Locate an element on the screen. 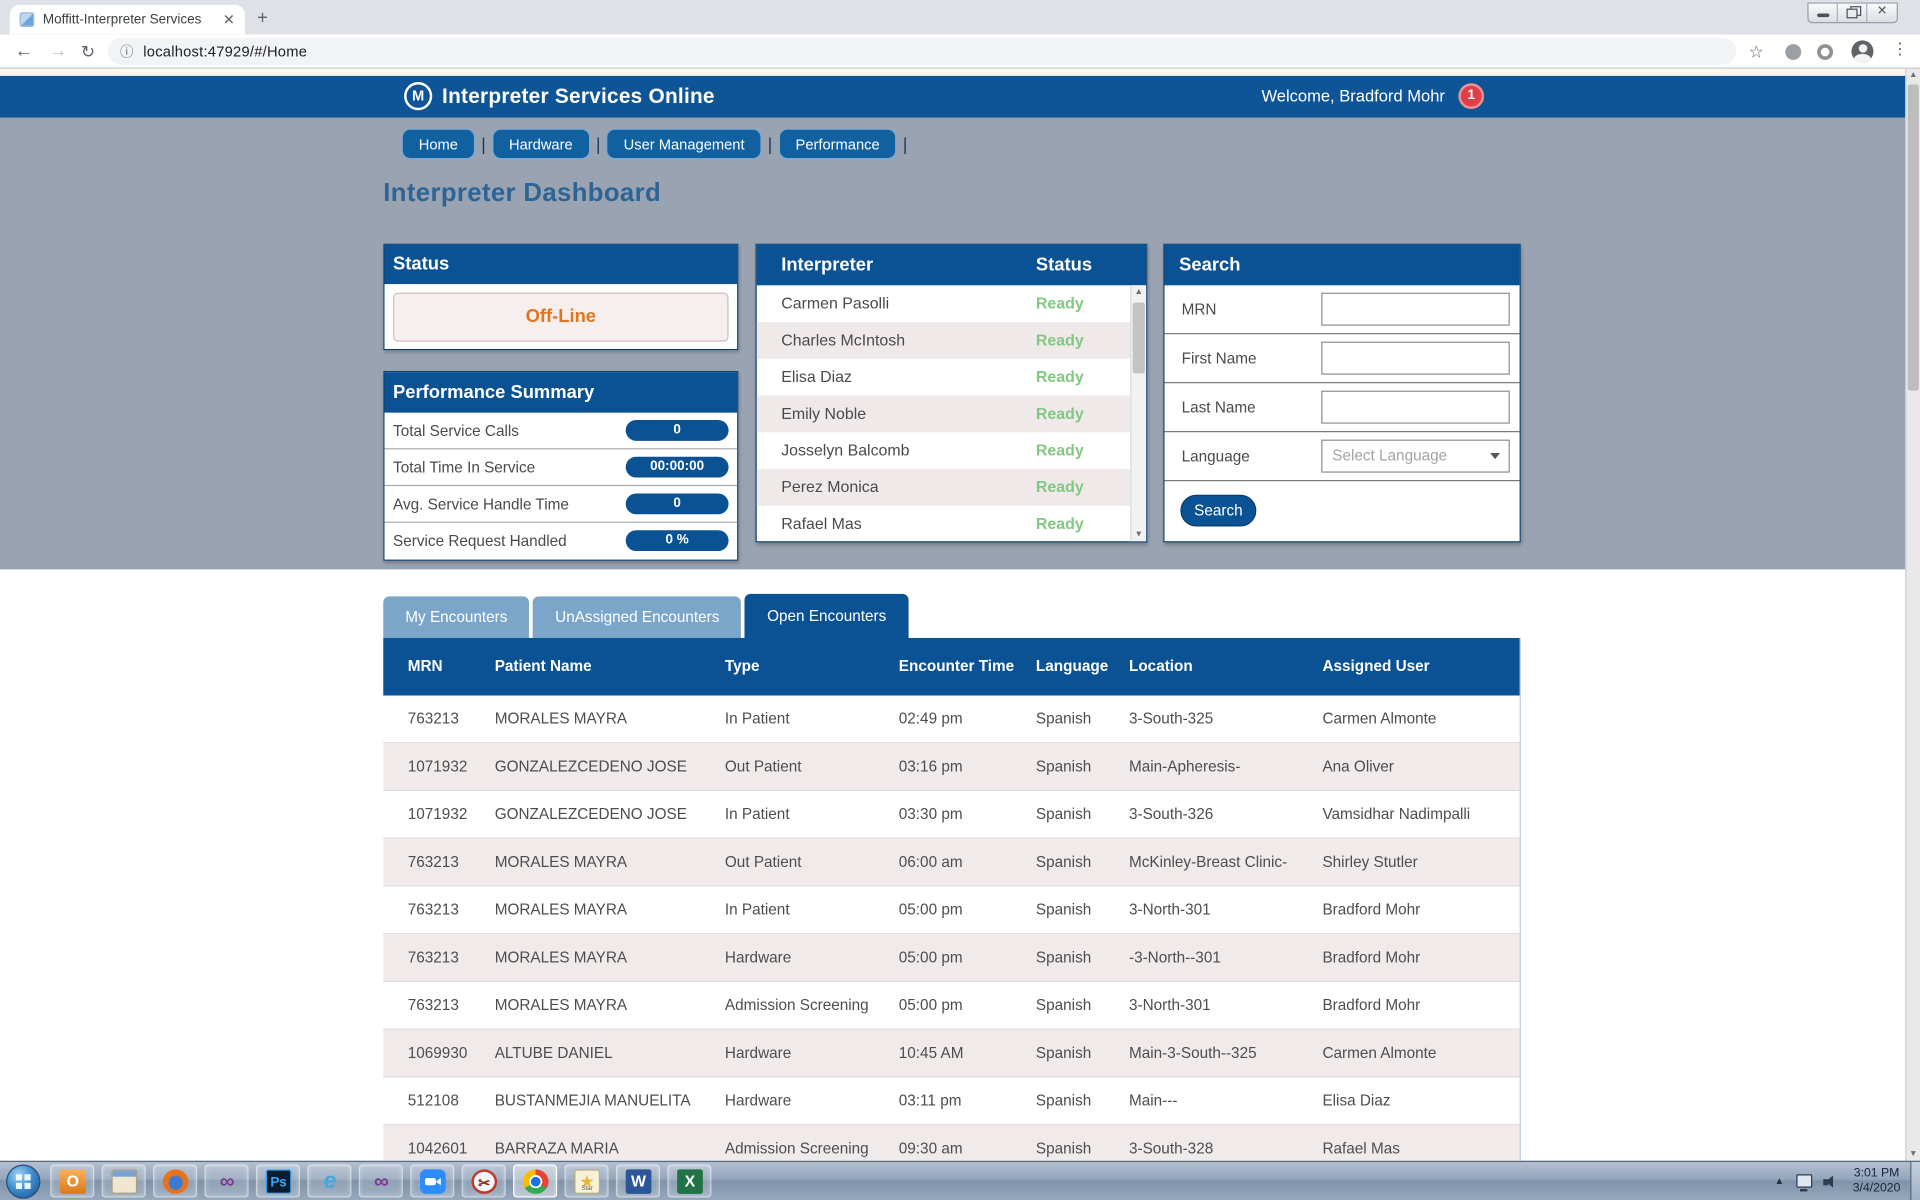 Image resolution: width=1920 pixels, height=1200 pixels. taskbar-icons is located at coordinates (384, 1181).